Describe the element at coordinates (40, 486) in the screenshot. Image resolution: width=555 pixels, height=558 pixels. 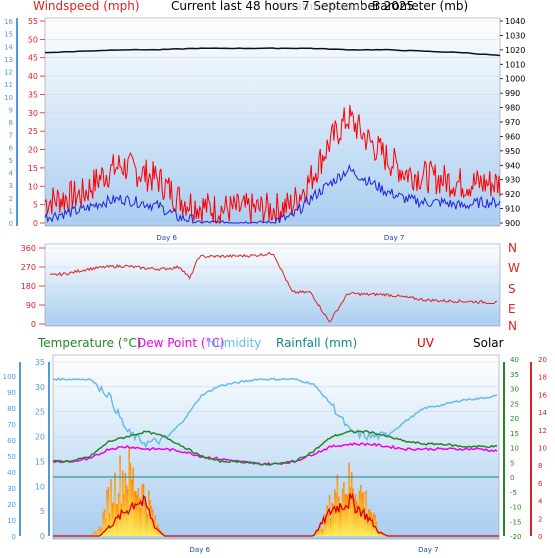
I see `temperature-tick-label: 10` at that location.